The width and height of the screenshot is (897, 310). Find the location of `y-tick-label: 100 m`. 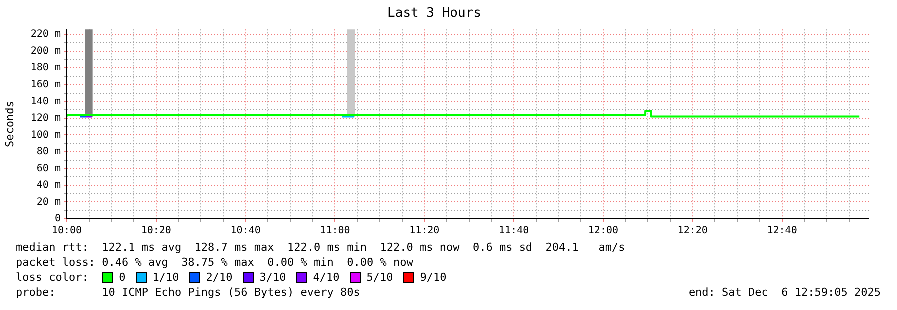

y-tick-label: 100 m is located at coordinates (45, 135).